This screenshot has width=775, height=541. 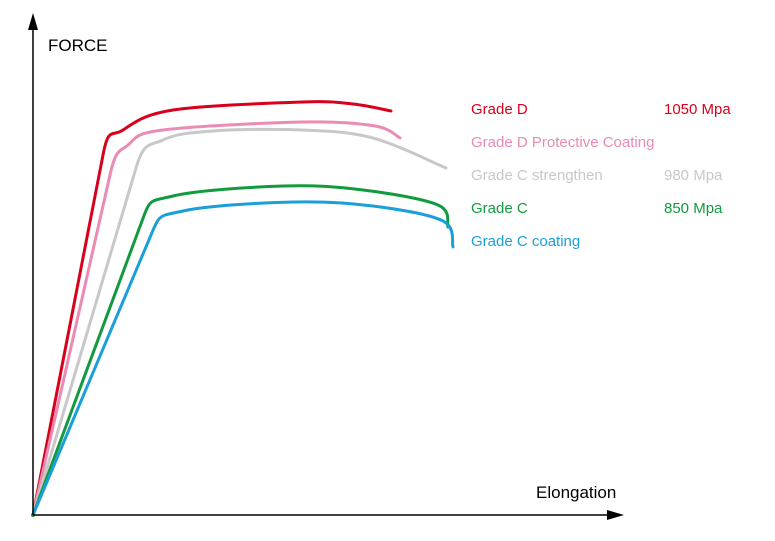 I want to click on x-axis-label: Elongation, so click(x=576, y=492).